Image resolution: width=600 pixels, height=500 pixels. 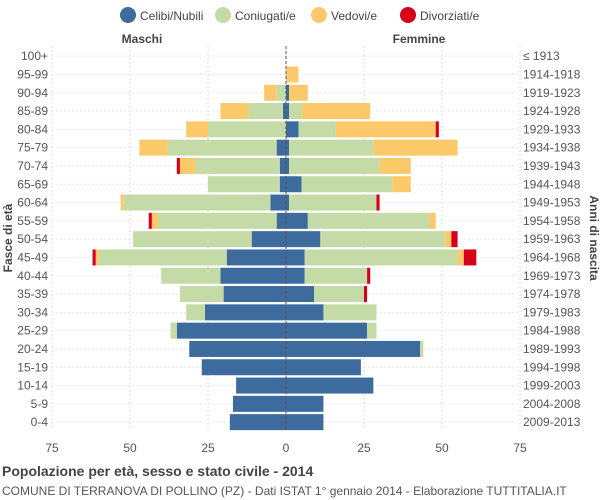 What do you see at coordinates (552, 331) in the screenshot?
I see `birth-year-label: 1984-1988` at bounding box center [552, 331].